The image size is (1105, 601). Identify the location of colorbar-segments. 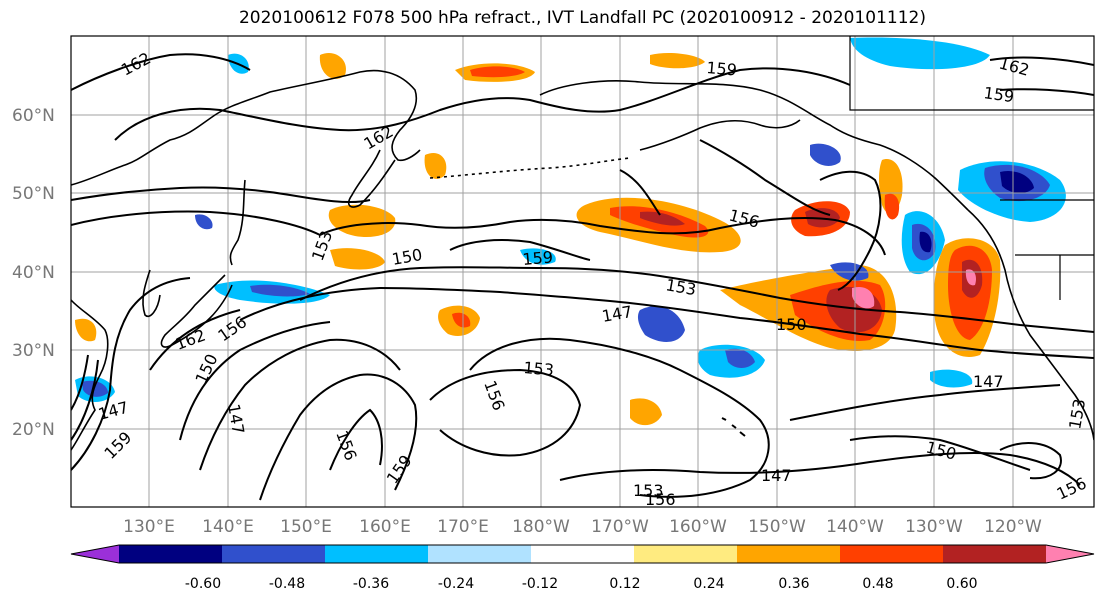
(582, 554).